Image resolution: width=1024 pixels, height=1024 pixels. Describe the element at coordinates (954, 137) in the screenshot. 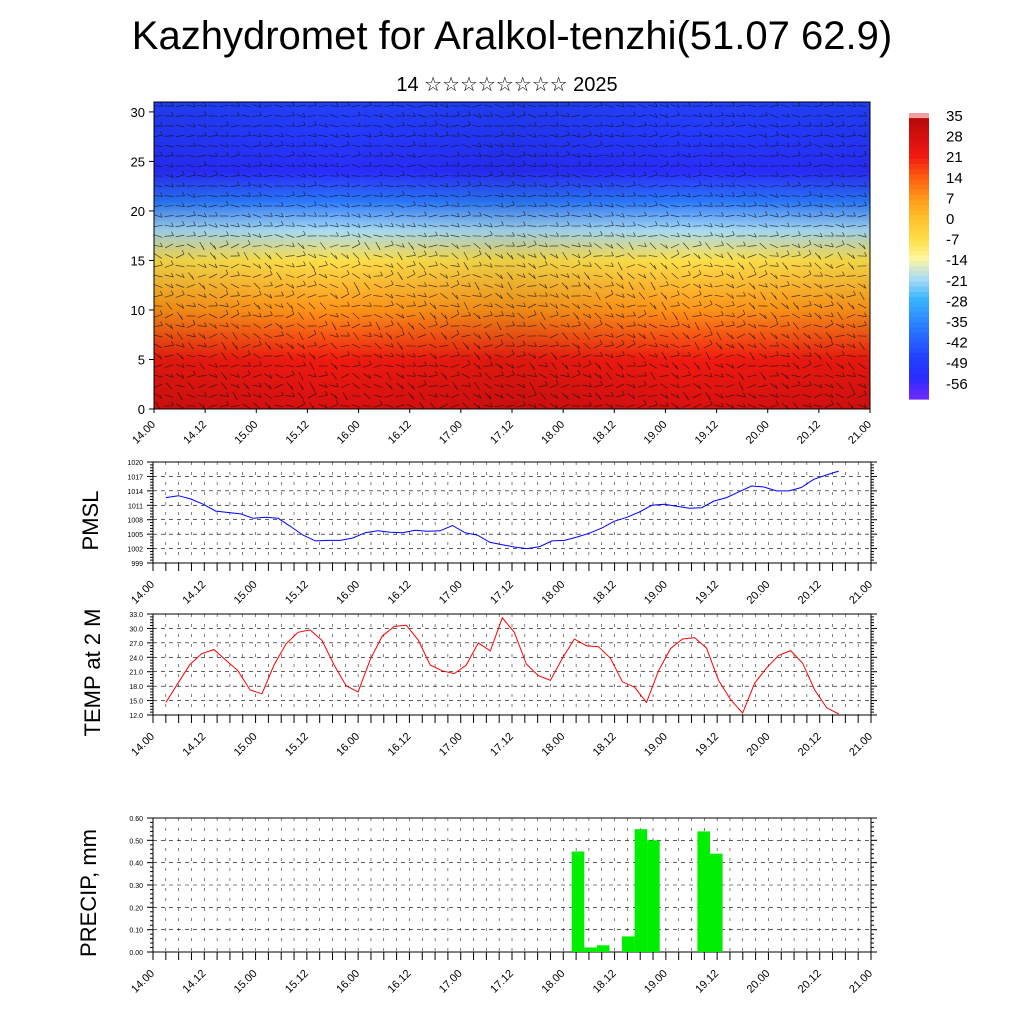

I see `colorbar-label: 28` at that location.